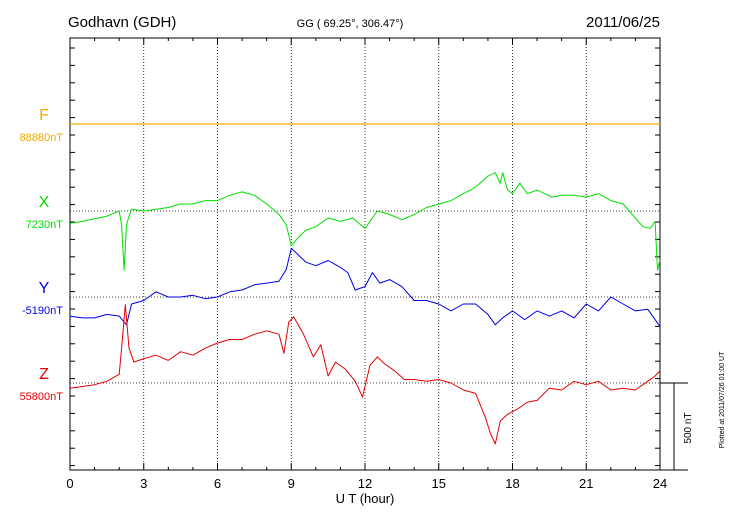 This screenshot has width=730, height=520. Describe the element at coordinates (44, 374) in the screenshot. I see `series-name-z: Z` at that location.